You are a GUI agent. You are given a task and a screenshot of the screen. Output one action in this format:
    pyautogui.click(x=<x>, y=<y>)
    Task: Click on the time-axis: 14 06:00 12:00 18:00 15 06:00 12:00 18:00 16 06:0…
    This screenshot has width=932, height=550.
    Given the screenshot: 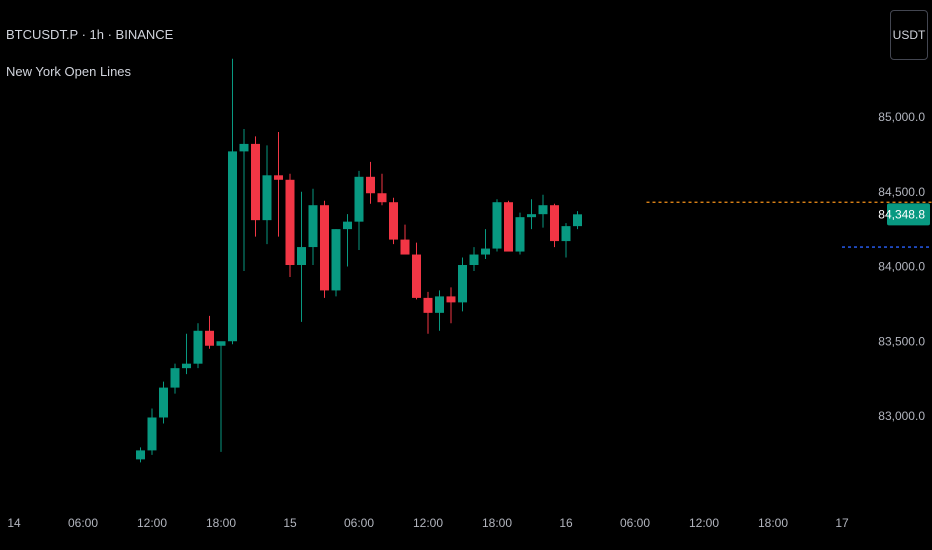 What is the action you would take?
    pyautogui.click(x=428, y=523)
    